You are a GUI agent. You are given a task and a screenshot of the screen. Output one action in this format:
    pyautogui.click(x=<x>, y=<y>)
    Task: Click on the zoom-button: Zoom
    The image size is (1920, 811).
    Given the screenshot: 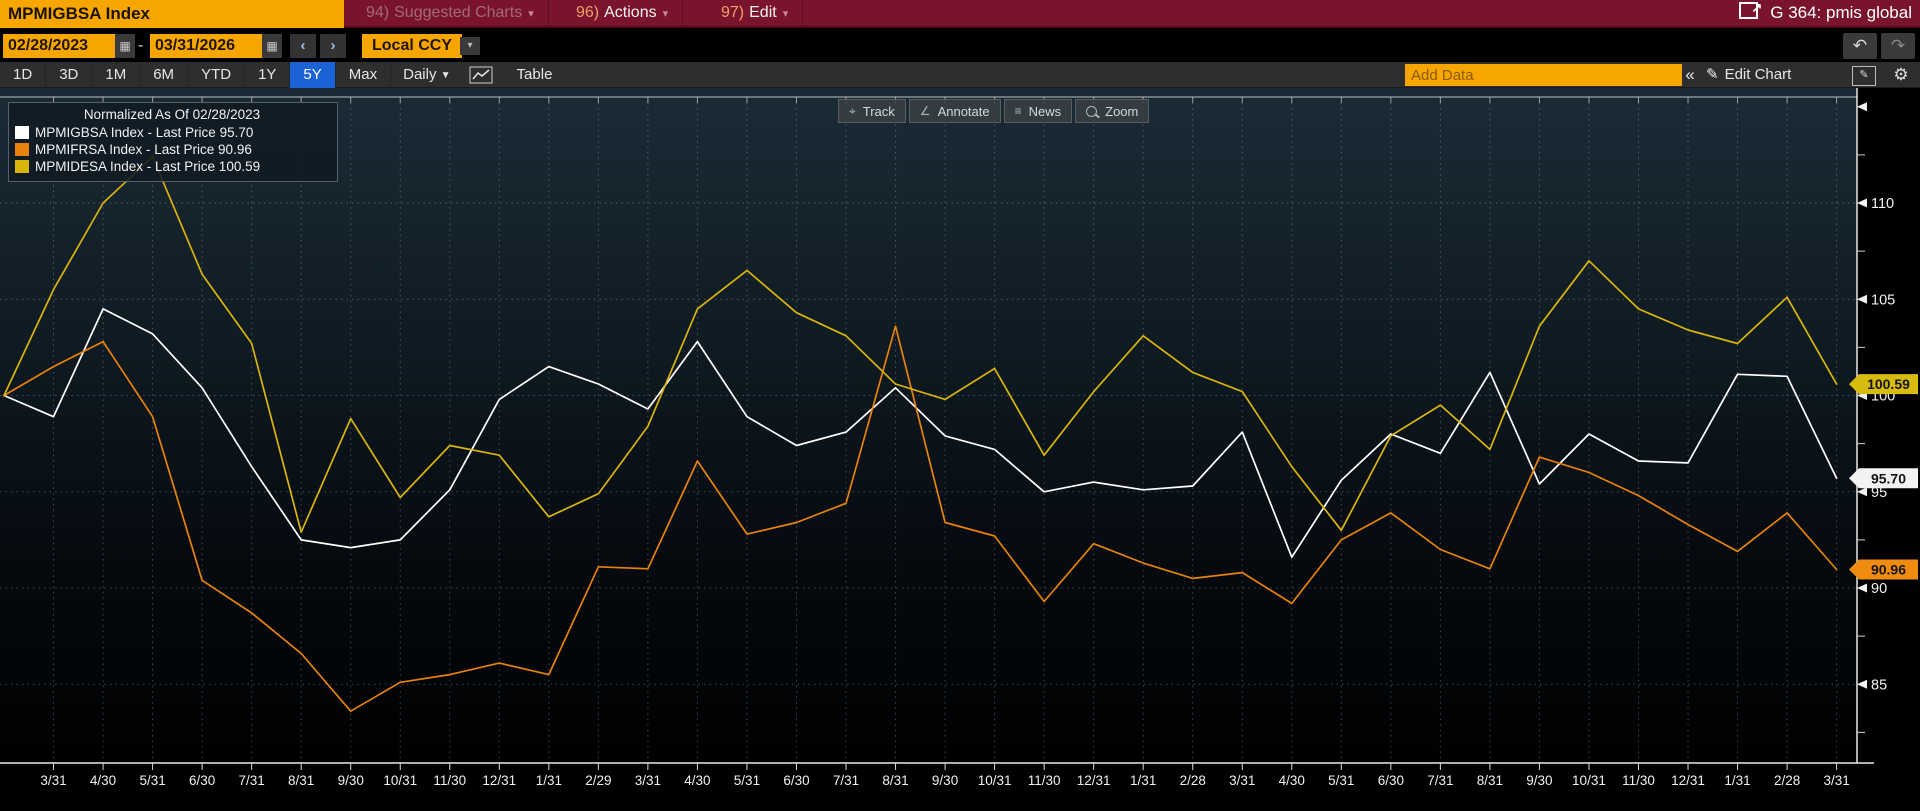 What is the action you would take?
    pyautogui.click(x=1112, y=111)
    